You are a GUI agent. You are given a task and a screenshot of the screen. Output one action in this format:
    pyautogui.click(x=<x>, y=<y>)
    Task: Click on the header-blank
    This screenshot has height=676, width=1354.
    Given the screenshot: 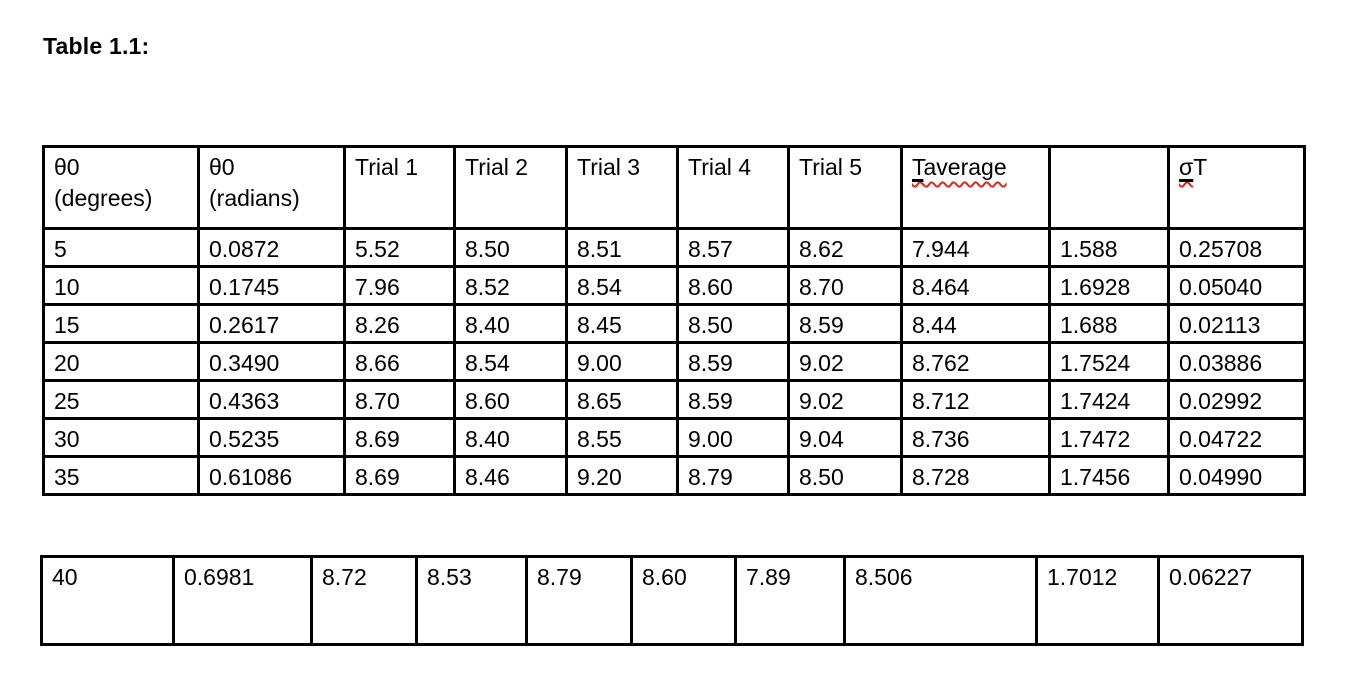 What is the action you would take?
    pyautogui.click(x=1109, y=187)
    